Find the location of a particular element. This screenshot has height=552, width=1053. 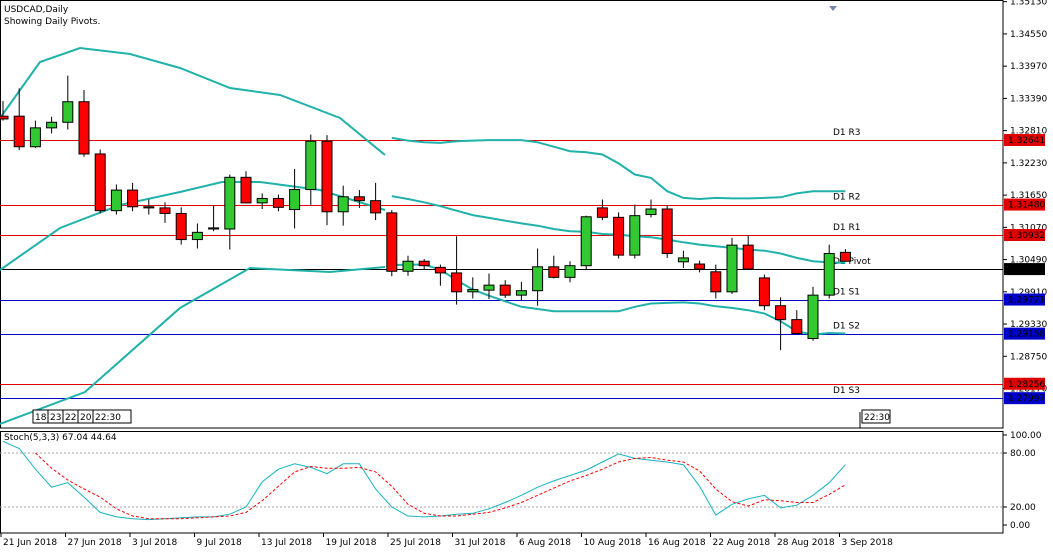

stoch-label: Stoch(5,3,3) 67.04 44.64 is located at coordinates (60, 438).